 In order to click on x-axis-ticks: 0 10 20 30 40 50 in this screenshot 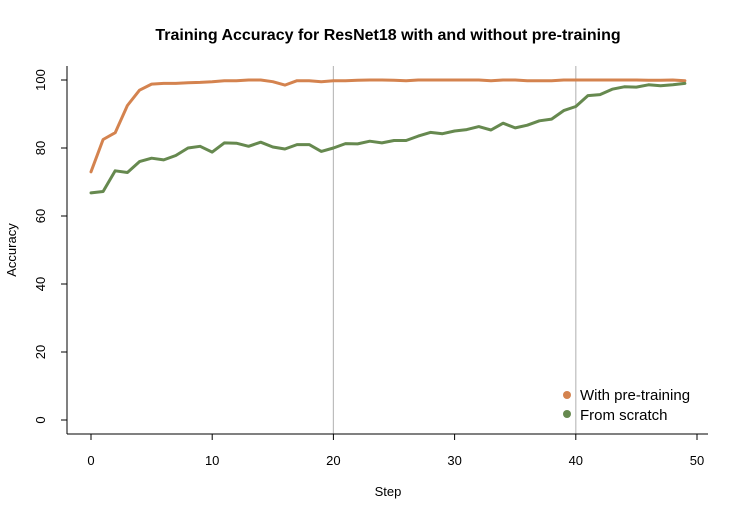, I will do `click(395, 451)`.